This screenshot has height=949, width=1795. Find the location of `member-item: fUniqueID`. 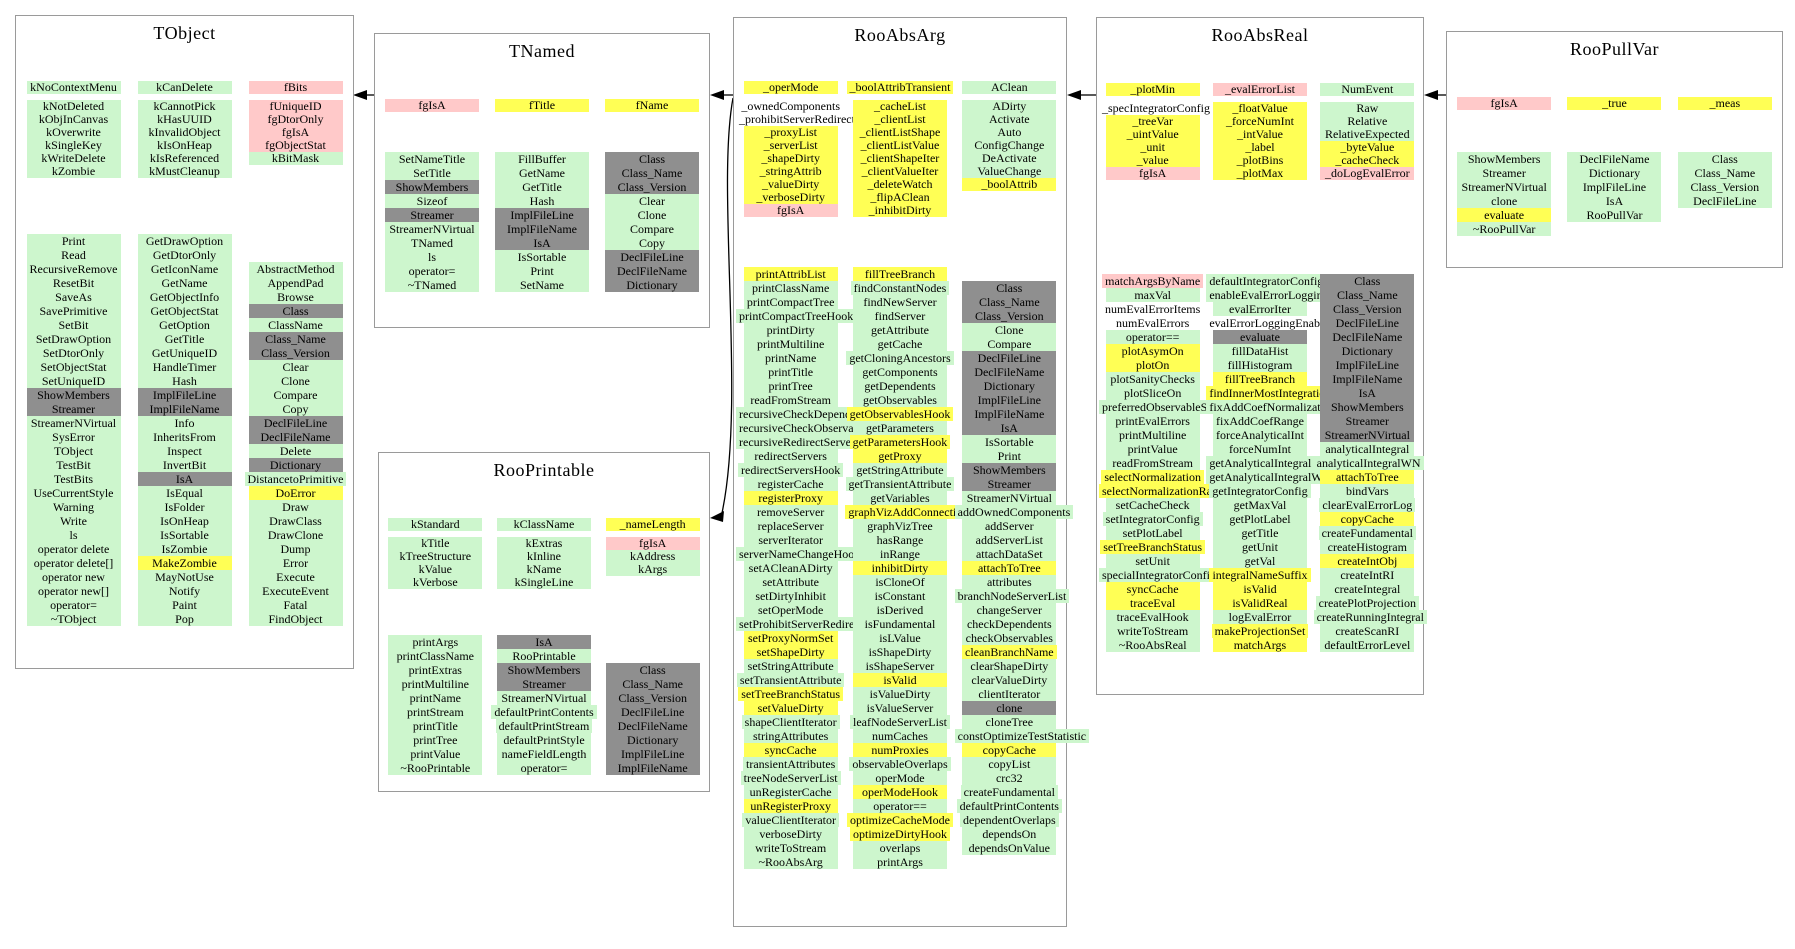

member-item: fUniqueID is located at coordinates (295, 106).